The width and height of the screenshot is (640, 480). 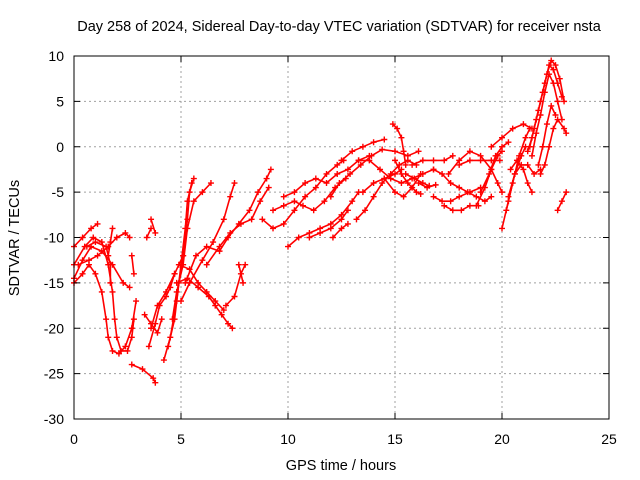 I want to click on y-tick-label: -5, so click(x=58, y=192).